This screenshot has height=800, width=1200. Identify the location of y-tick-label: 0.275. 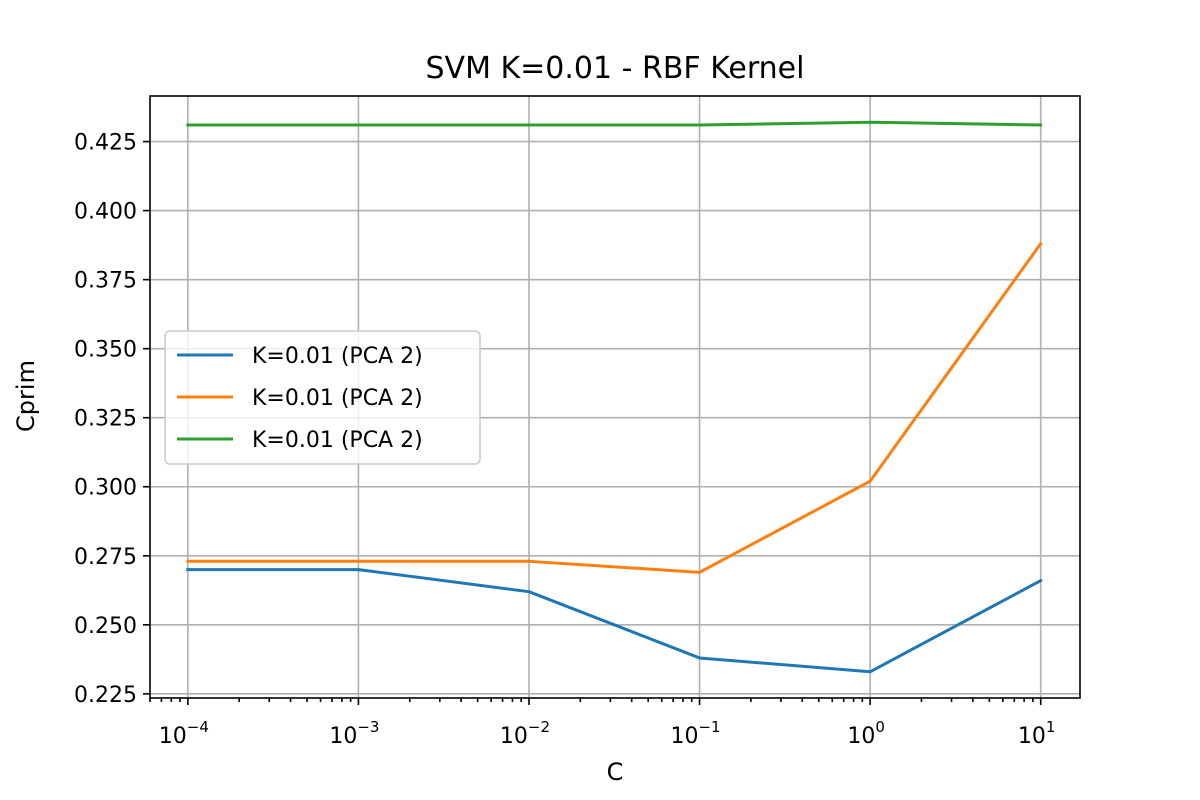
(105, 557).